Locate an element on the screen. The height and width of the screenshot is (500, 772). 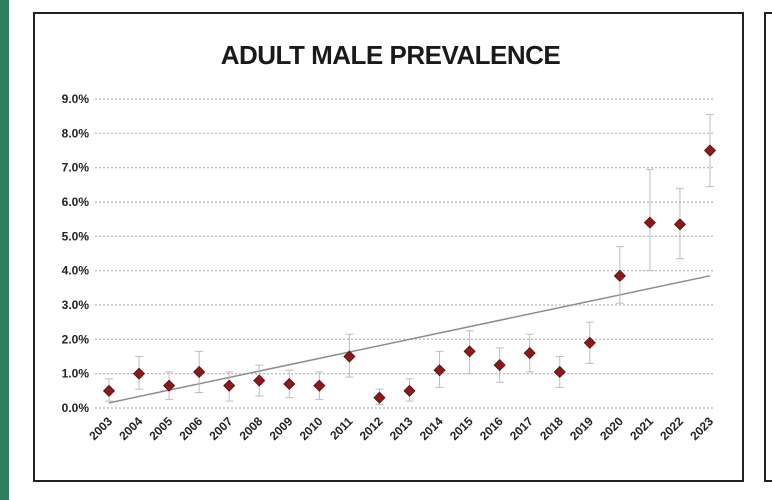
x-tick-label: 2008 is located at coordinates (251, 428).